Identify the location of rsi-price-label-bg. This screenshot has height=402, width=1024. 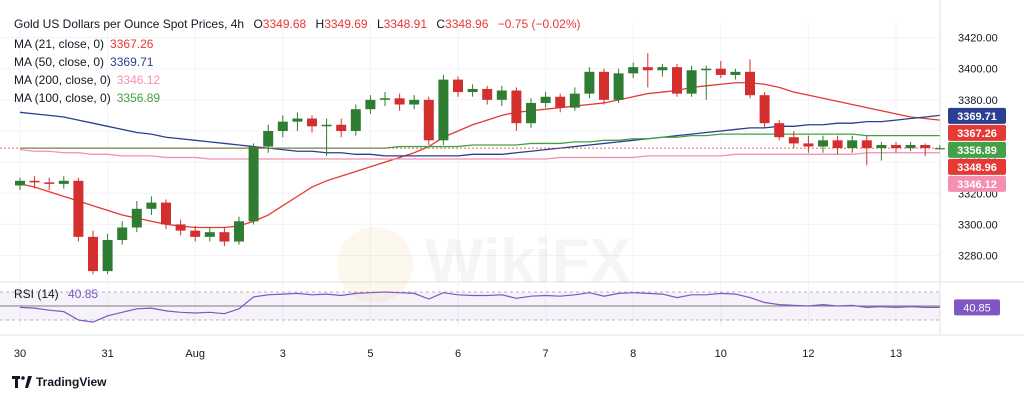
(977, 307).